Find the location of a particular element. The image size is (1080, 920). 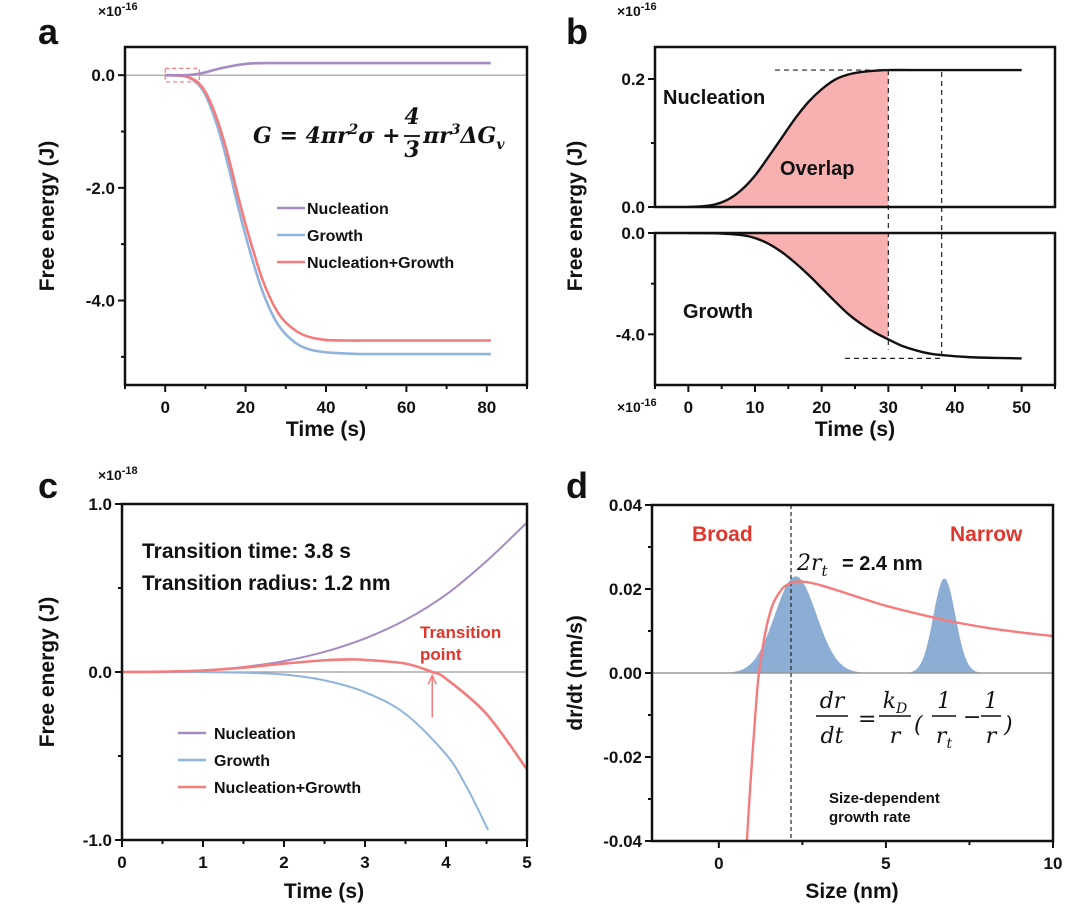

legend-c: Nucleation Growth Nucleation+Growth is located at coordinates (269, 761).